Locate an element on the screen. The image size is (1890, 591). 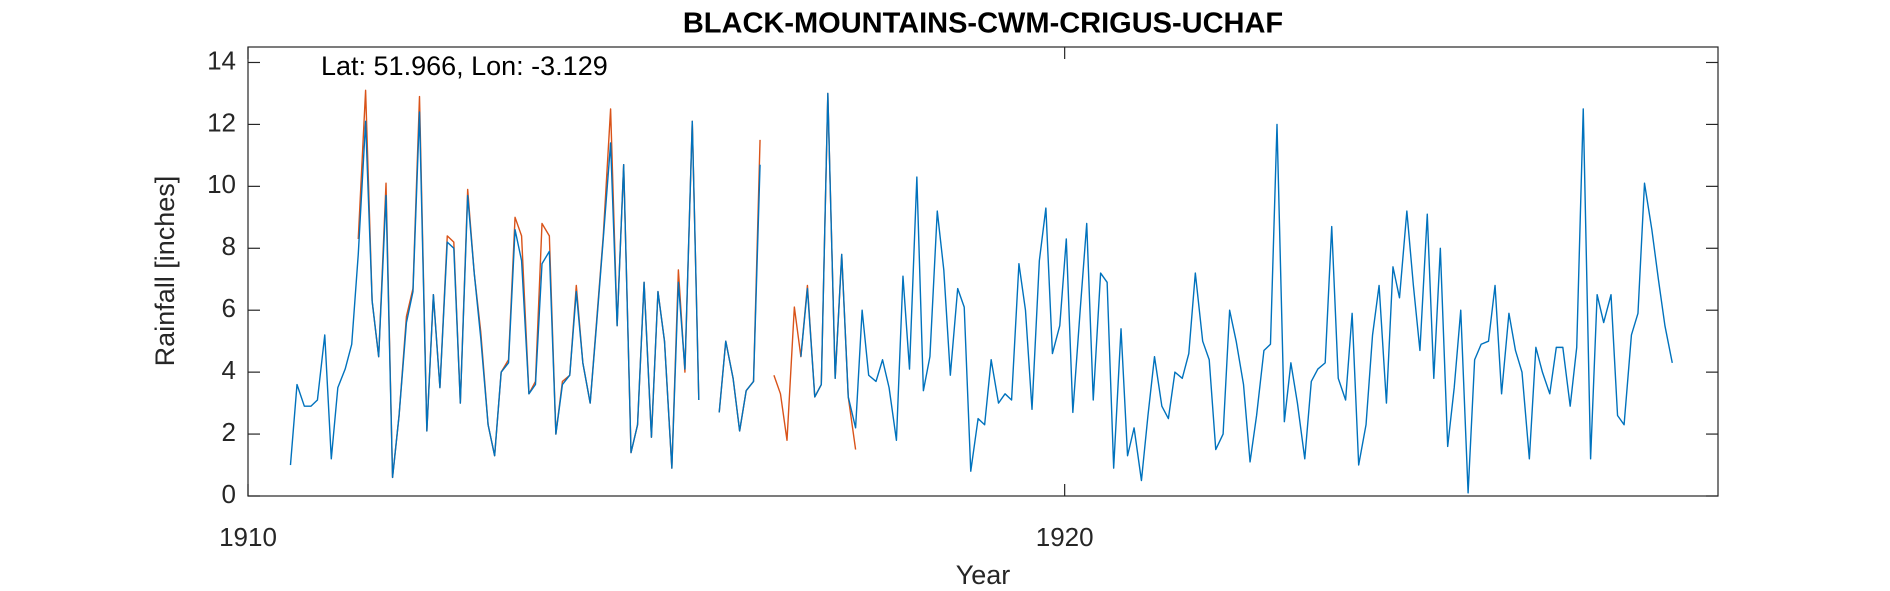
annotation: Lat: 51.966, Lon: -3.129 is located at coordinates (464, 66).